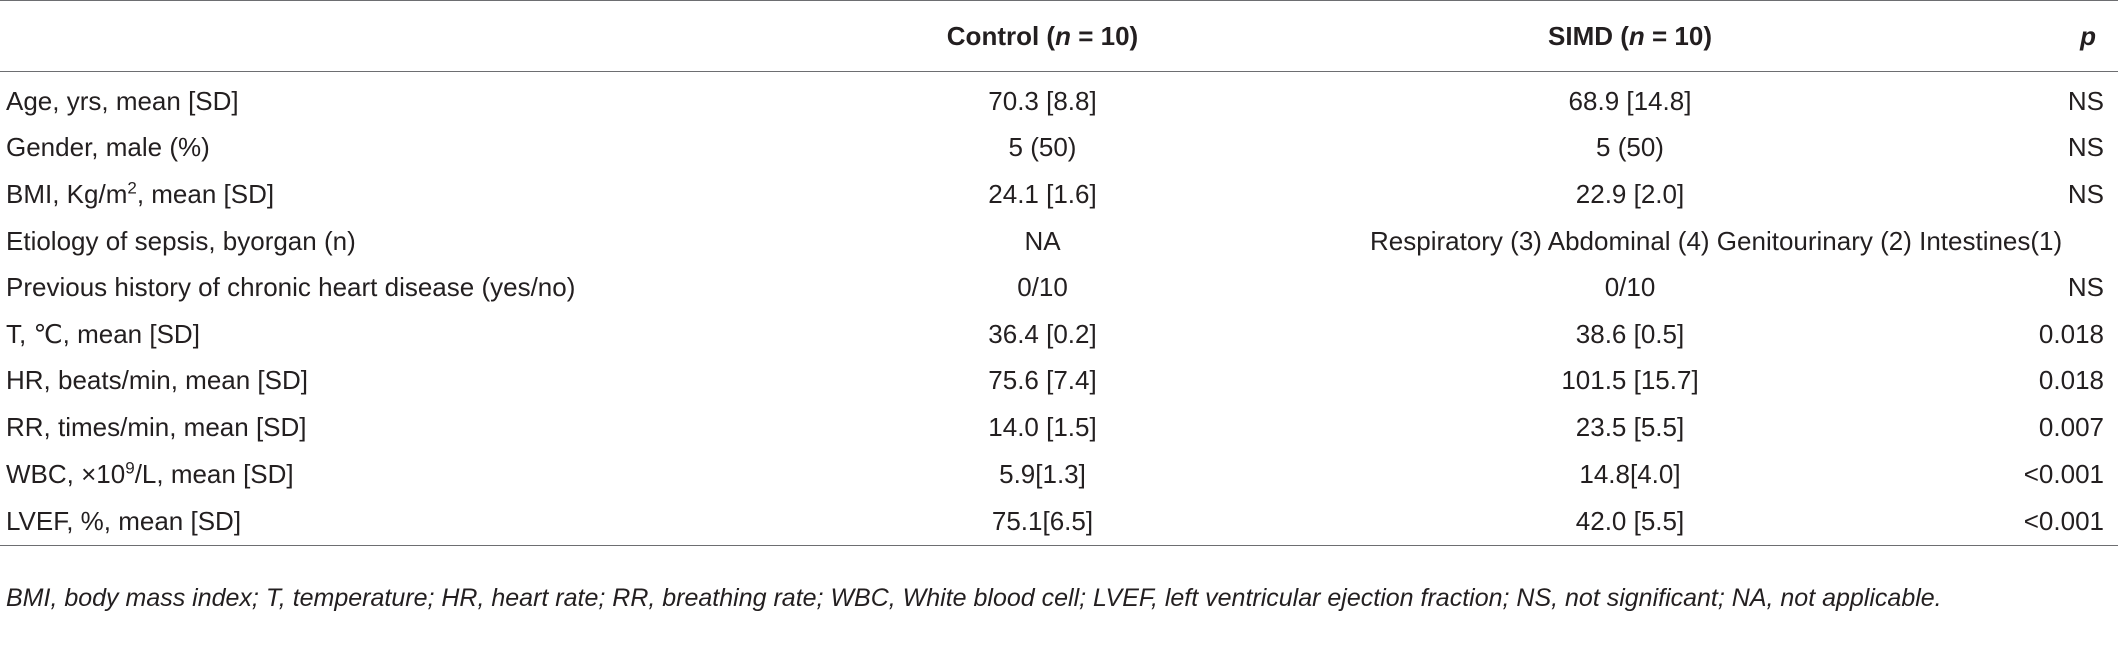 Image resolution: width=2118 pixels, height=660 pixels. What do you see at coordinates (1630, 333) in the screenshot?
I see `simd-value: 38.6 [0.5]` at bounding box center [1630, 333].